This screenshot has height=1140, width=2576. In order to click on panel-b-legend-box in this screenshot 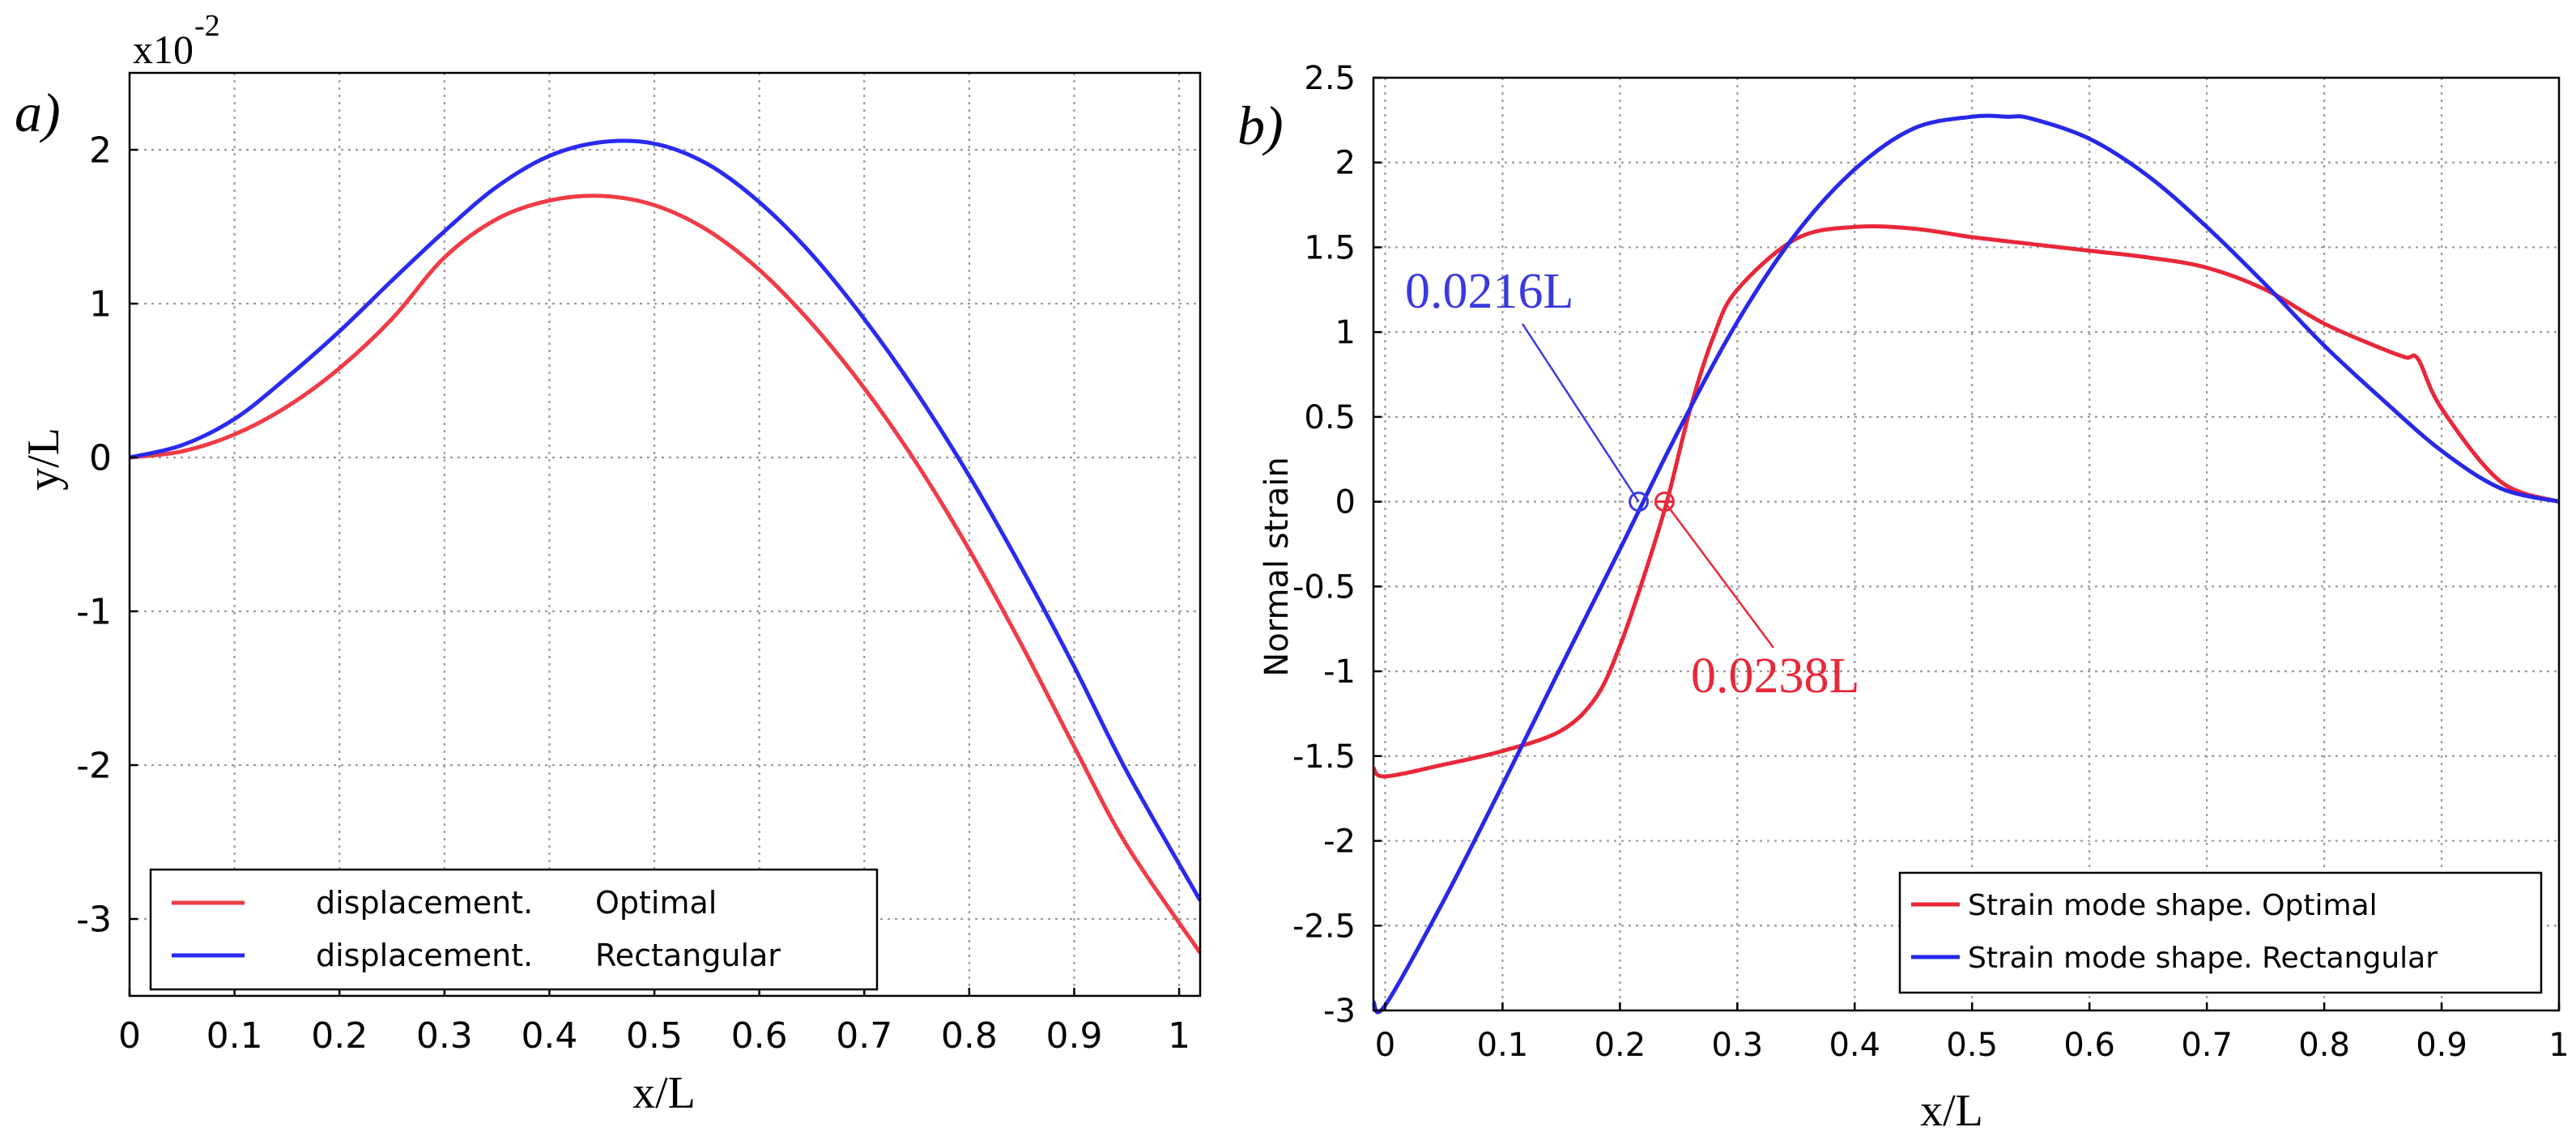, I will do `click(2220, 932)`.